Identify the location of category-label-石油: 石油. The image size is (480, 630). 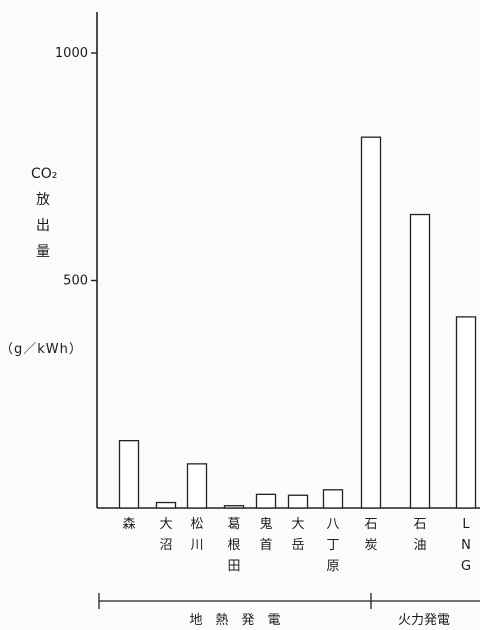
(419, 535).